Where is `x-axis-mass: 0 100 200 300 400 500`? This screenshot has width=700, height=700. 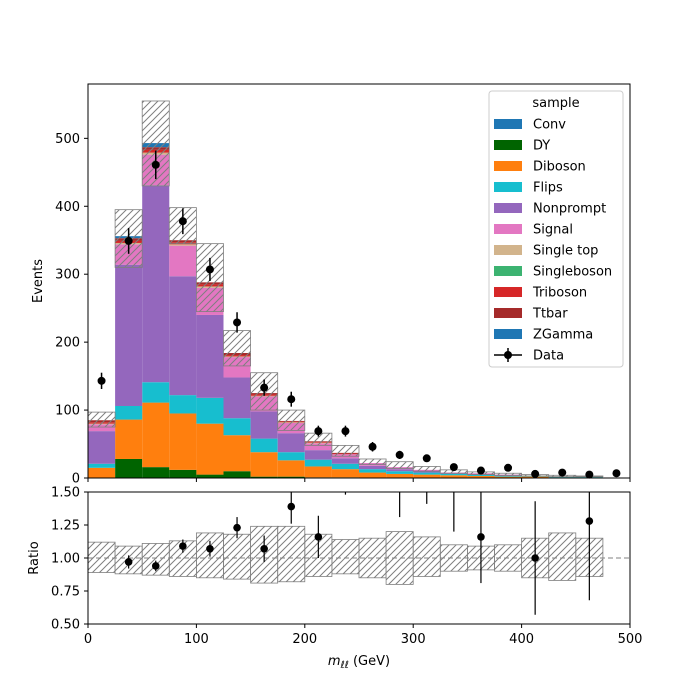 x-axis-mass: 0 100 200 300 400 500 is located at coordinates (363, 635).